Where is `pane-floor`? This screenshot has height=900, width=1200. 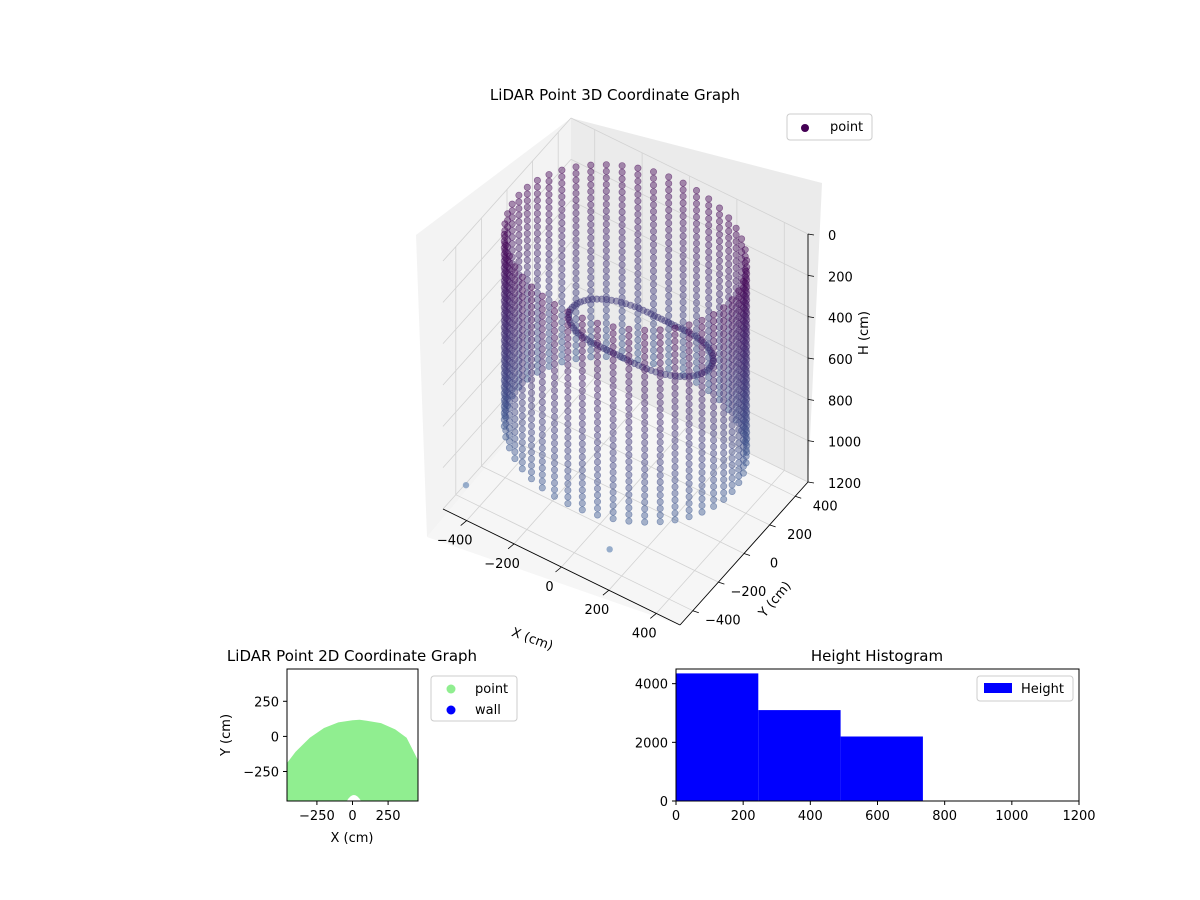 pane-floor is located at coordinates (617, 495).